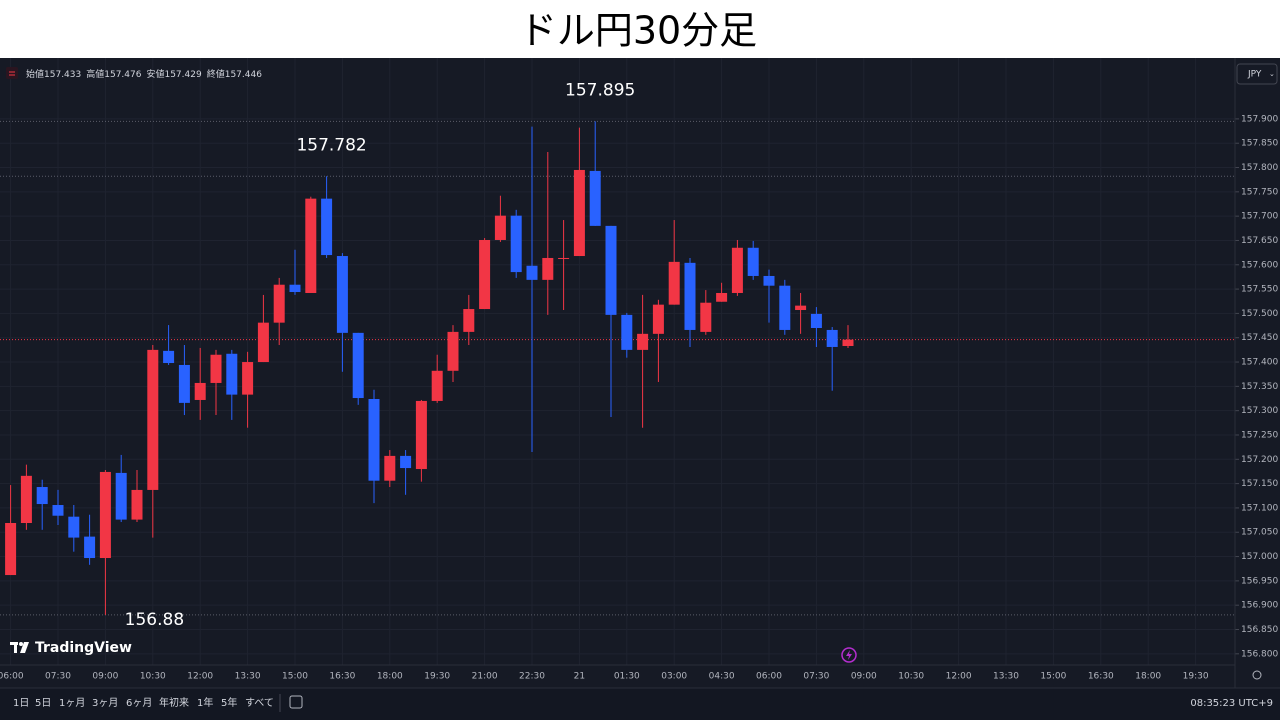  I want to click on x-tick-label: 10:30, so click(153, 677).